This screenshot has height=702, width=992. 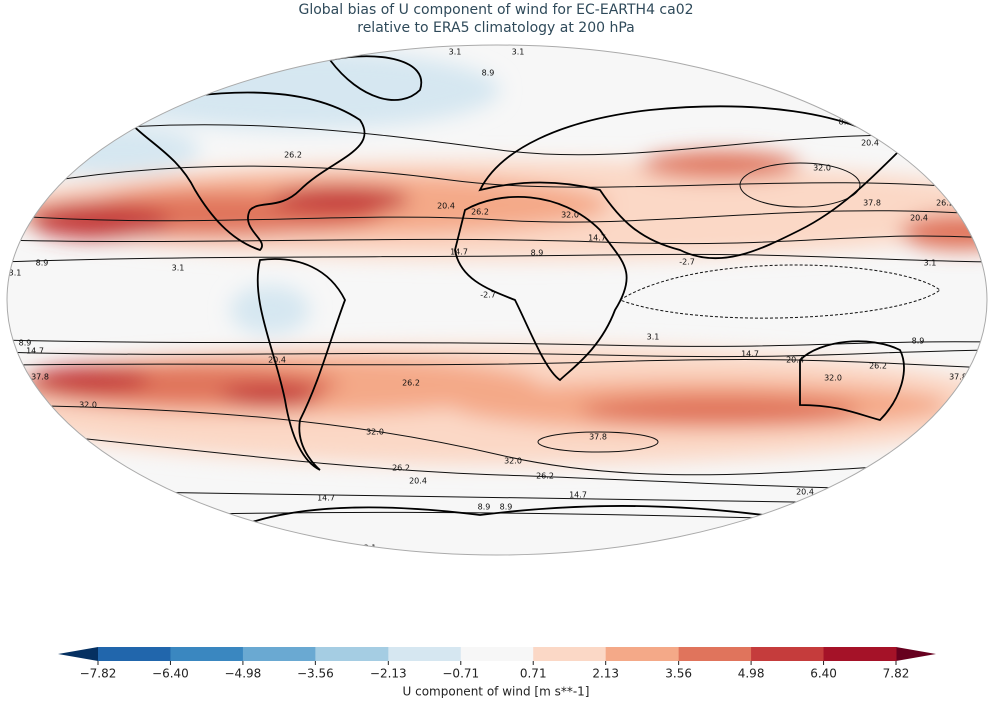 What do you see at coordinates (678, 674) in the screenshot?
I see `colorbar-tick-label: 3.56` at bounding box center [678, 674].